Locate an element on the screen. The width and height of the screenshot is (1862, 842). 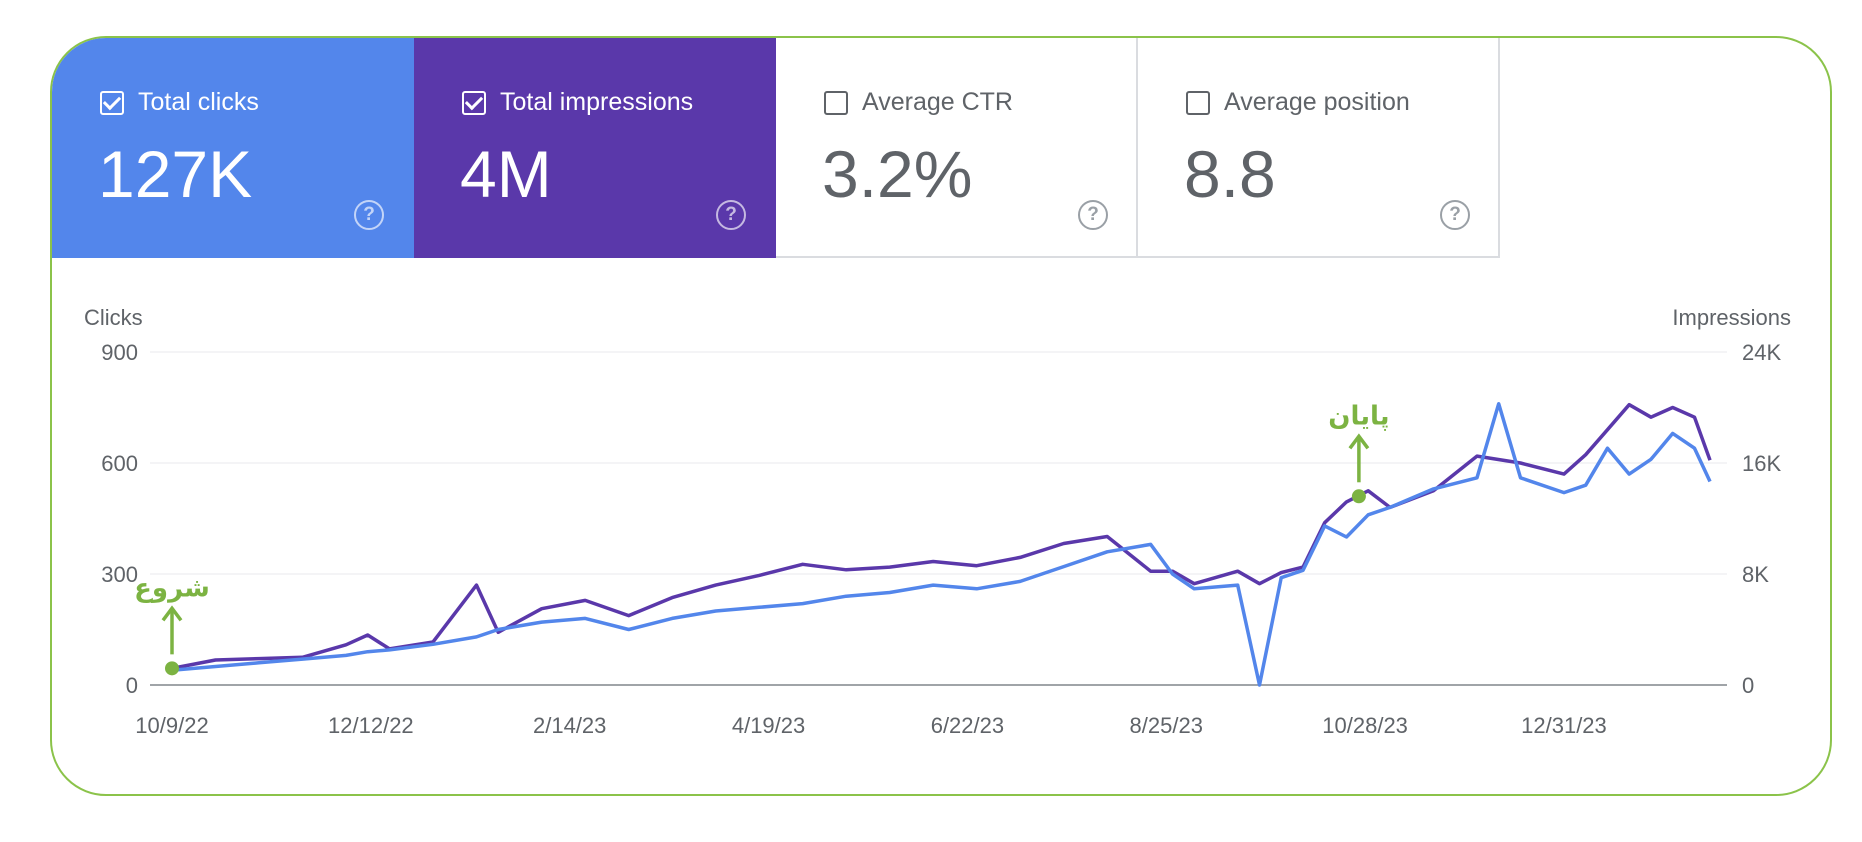
metric-label: Average position is located at coordinates (1317, 102).